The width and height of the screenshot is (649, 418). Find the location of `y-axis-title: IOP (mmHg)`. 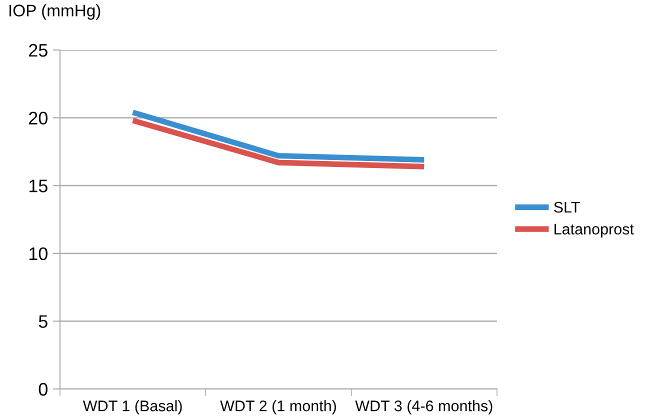

y-axis-title: IOP (mmHg) is located at coordinates (55, 12).